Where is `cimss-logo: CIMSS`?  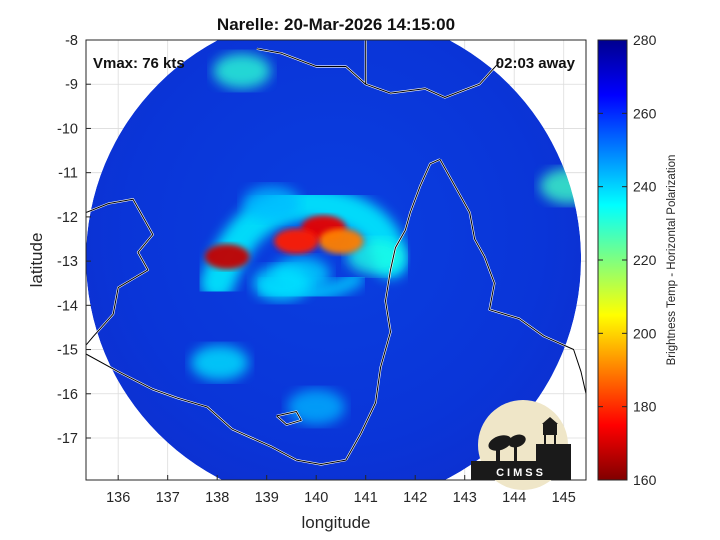 cimss-logo: CIMSS is located at coordinates (521, 445).